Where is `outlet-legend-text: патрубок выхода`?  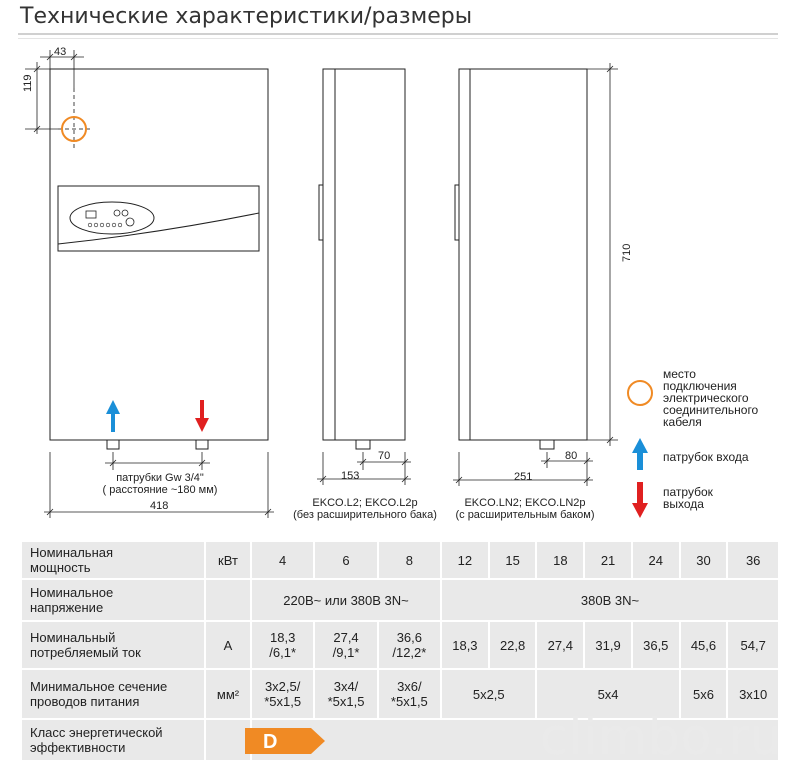
outlet-legend-text: патрубок выхода is located at coordinates (688, 498).